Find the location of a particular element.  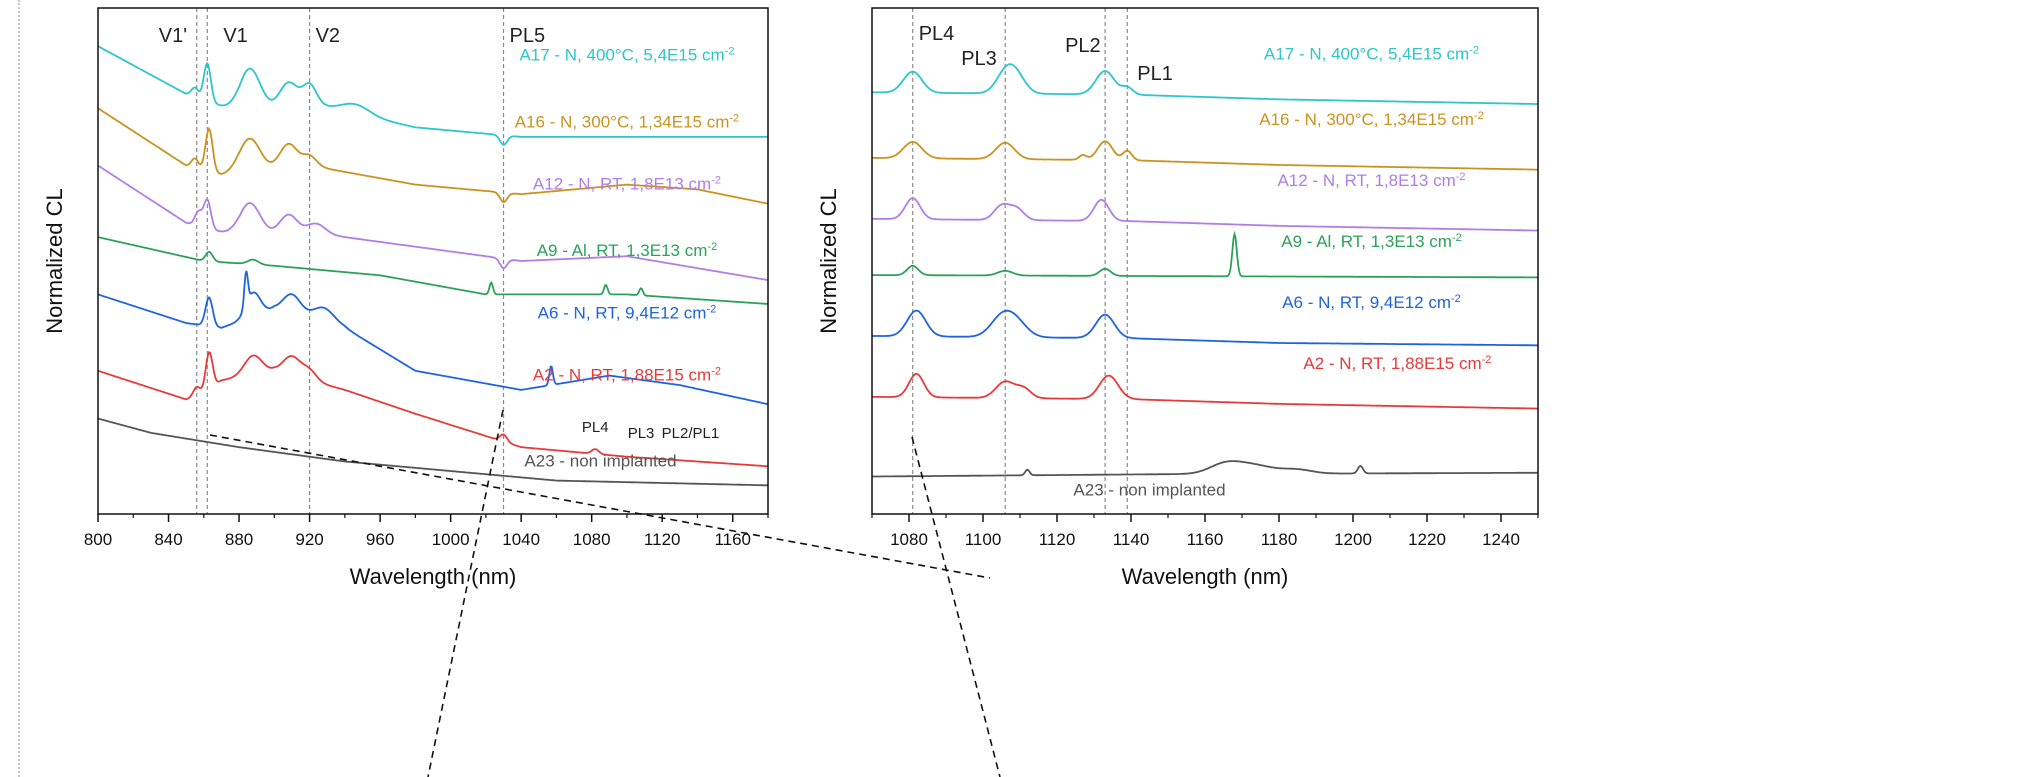

reference-line-label: V1 is located at coordinates (235, 36).